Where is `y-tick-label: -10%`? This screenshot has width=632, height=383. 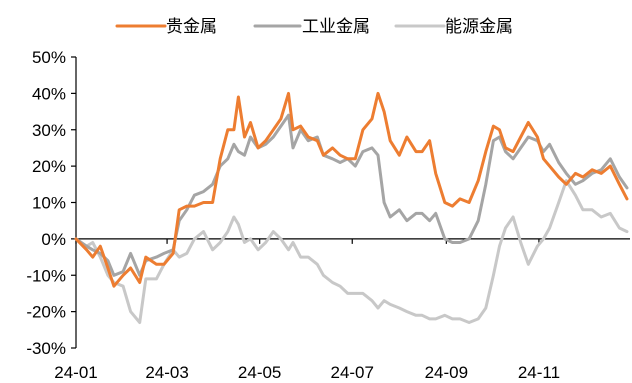 y-tick-label: -10% is located at coordinates (46, 275).